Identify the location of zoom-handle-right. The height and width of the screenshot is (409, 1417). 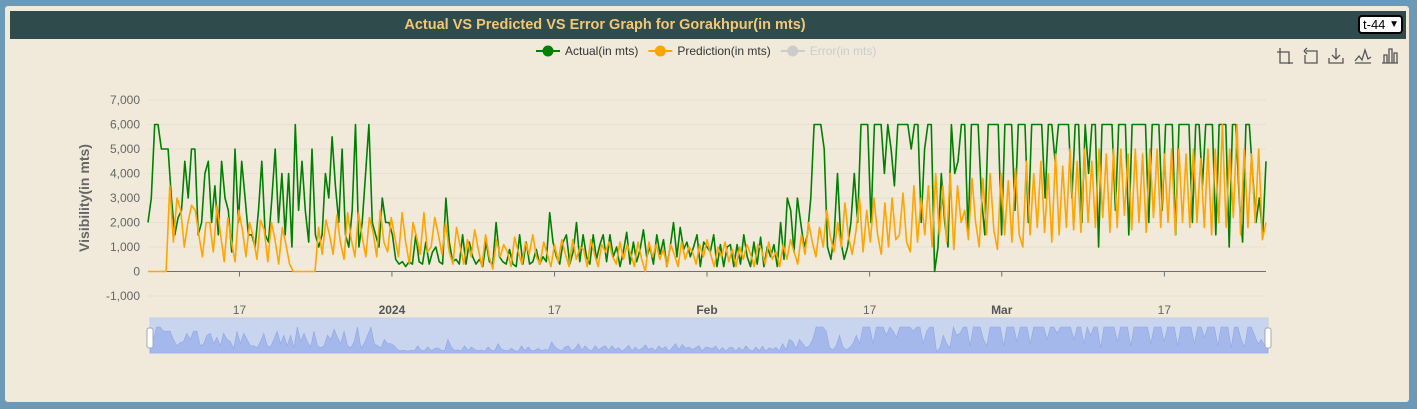
(1268, 338).